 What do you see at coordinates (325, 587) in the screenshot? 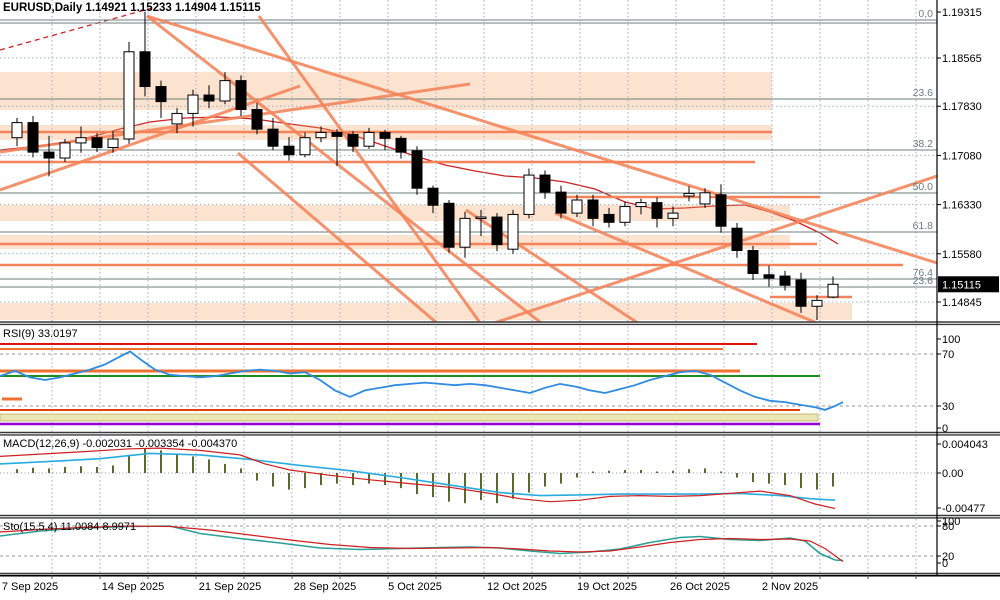
I see `time-axis-label: 28 Sep 2025` at bounding box center [325, 587].